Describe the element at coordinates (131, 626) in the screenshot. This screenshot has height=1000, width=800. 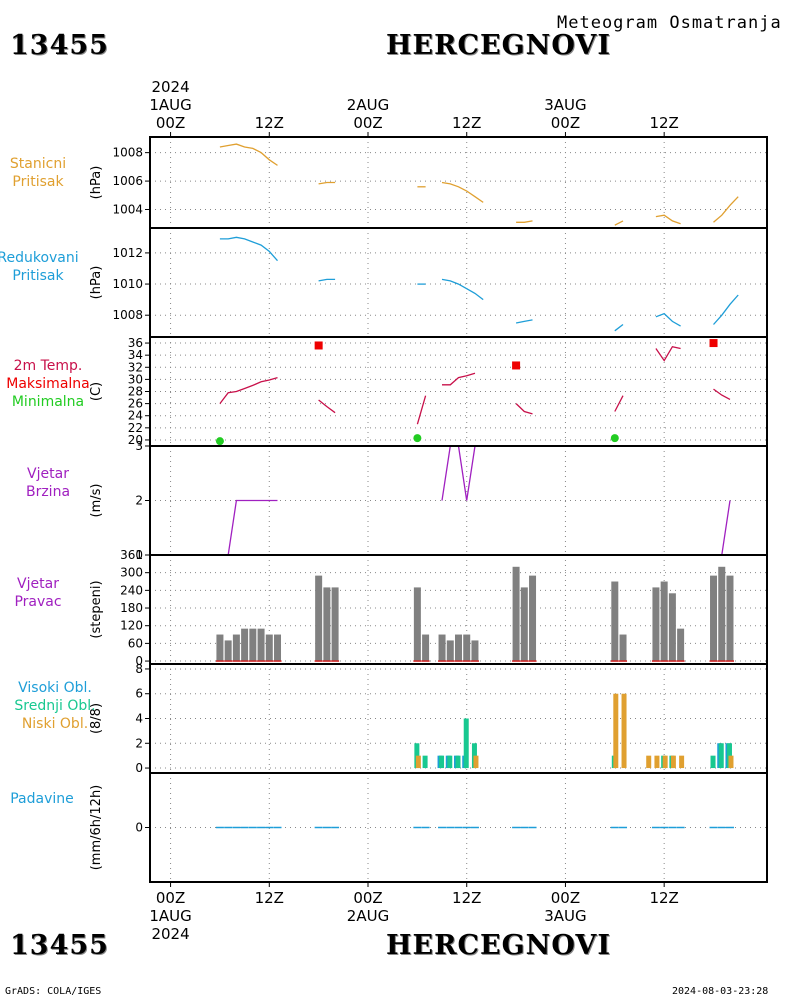
I see `y-tick-label: 120` at that location.